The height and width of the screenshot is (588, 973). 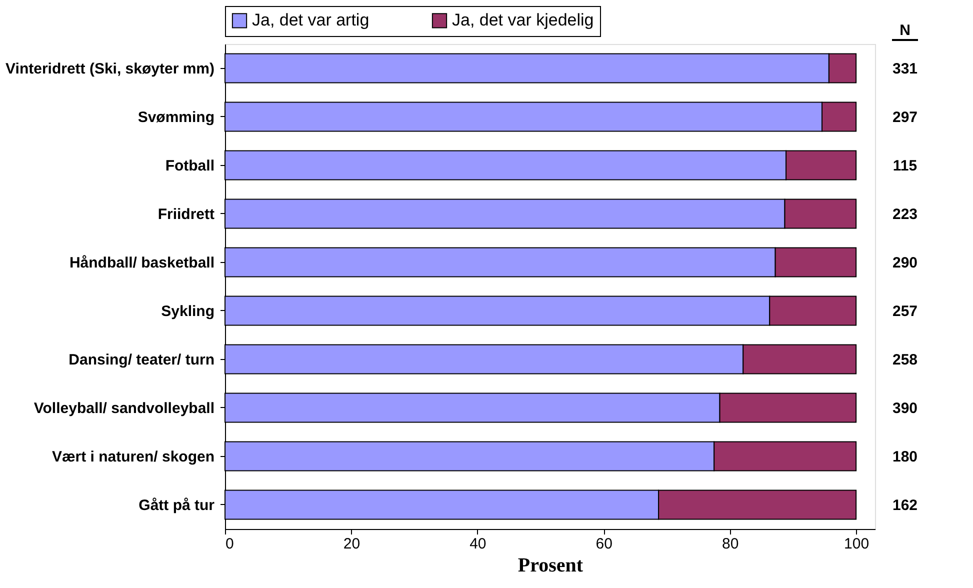 I want to click on y-tick-label: Fotball, so click(x=189, y=165).